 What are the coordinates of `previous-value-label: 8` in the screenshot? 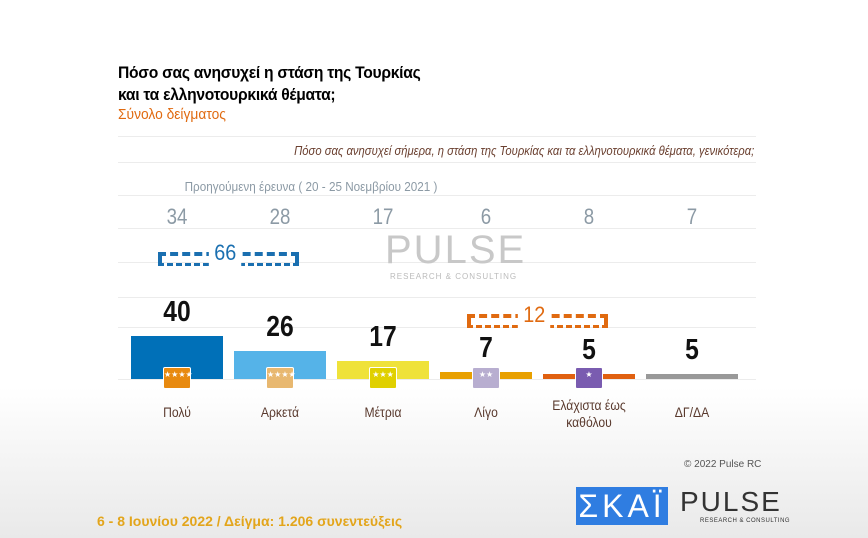 It's located at (589, 216).